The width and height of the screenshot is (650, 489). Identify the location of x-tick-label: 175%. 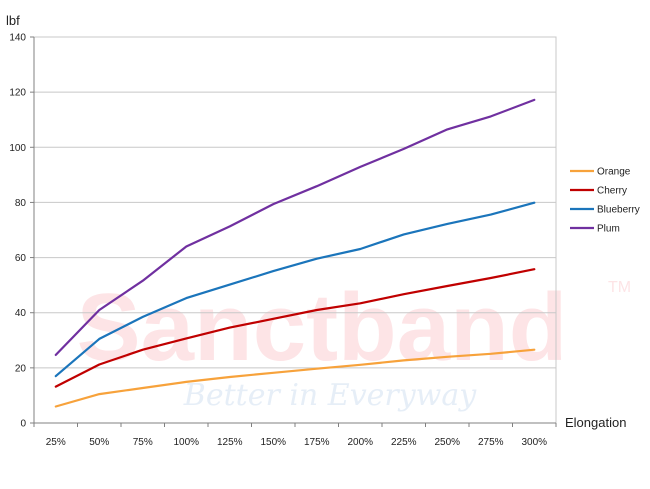
(317, 442).